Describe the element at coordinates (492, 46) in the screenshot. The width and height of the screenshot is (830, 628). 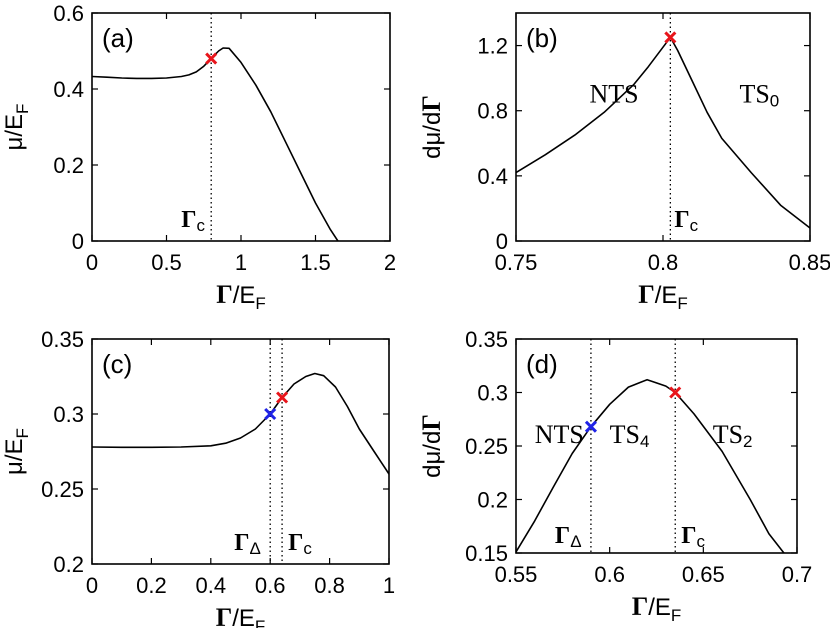
I see `y-tick-label: 1.2` at that location.